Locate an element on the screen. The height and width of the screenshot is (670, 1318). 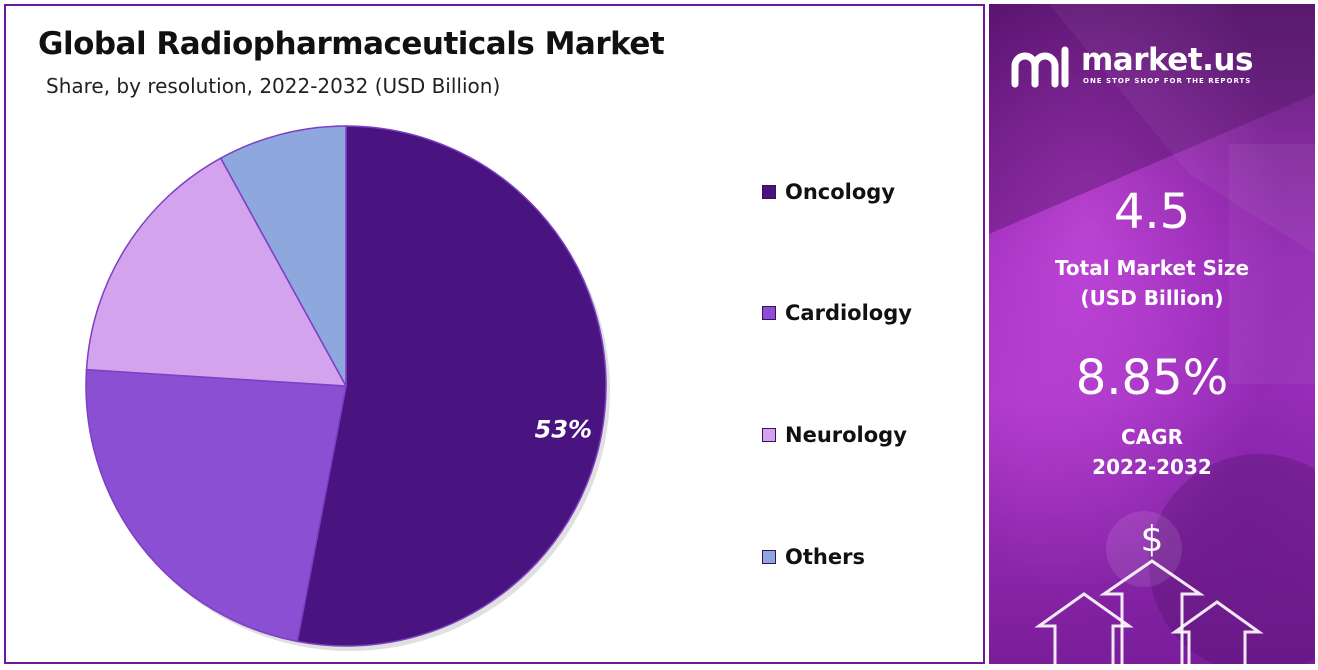
brand-logo: market.us ONE STOP SHOP FOR THE REPORTS is located at coordinates (1156, 67).